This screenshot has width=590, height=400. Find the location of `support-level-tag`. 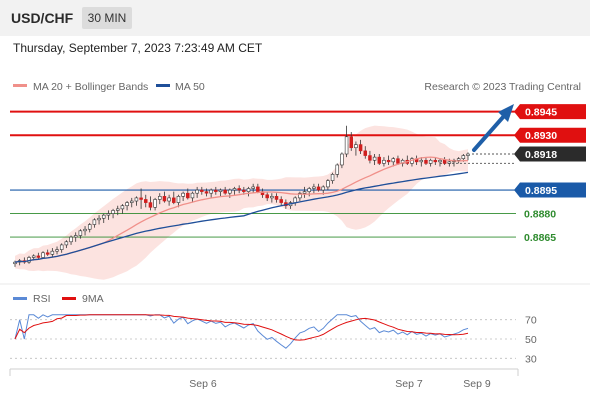

support-level-tag is located at coordinates (550, 190).